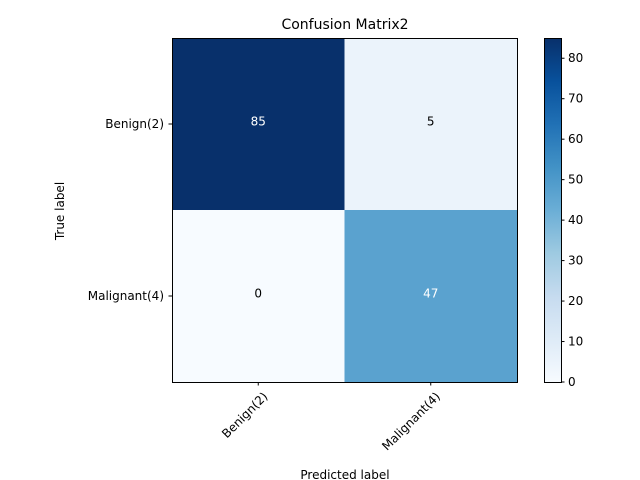  I want to click on colorbar-tick-label: 50, so click(575, 180).